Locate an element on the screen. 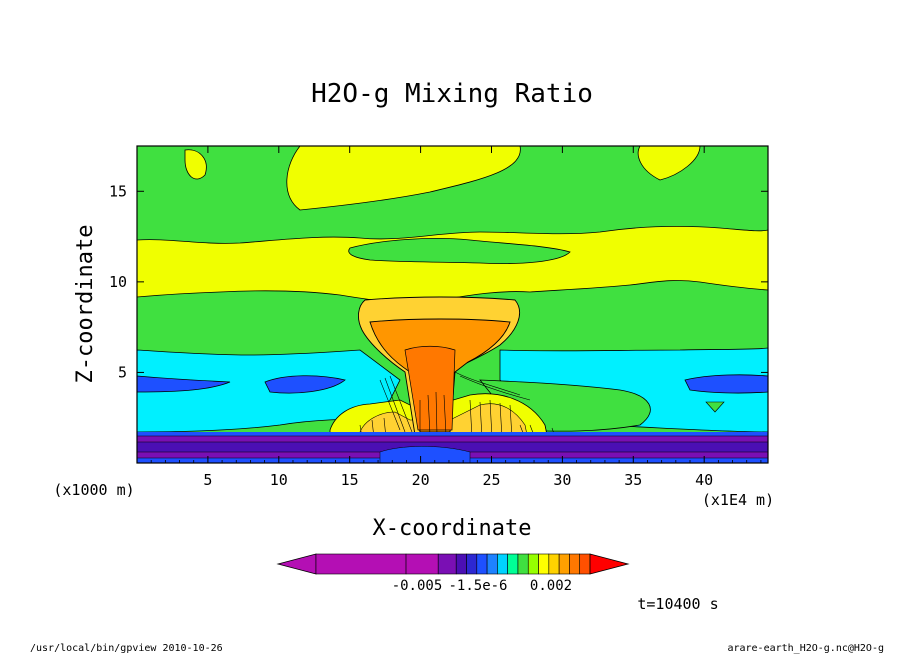 Image resolution: width=904 pixels, height=654 pixels. x-tick-label: 10 is located at coordinates (279, 480).